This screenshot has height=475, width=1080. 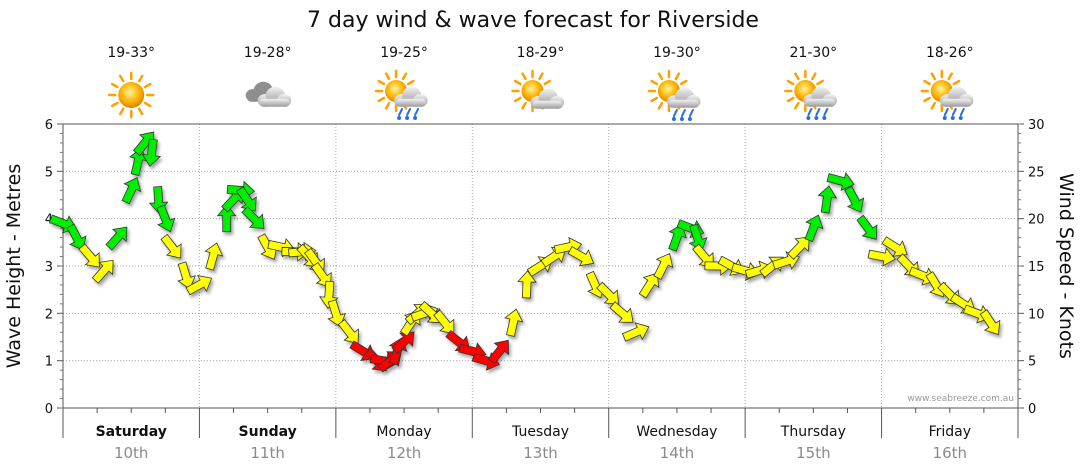 I want to click on x-tick-date: 10th, so click(x=131, y=453).